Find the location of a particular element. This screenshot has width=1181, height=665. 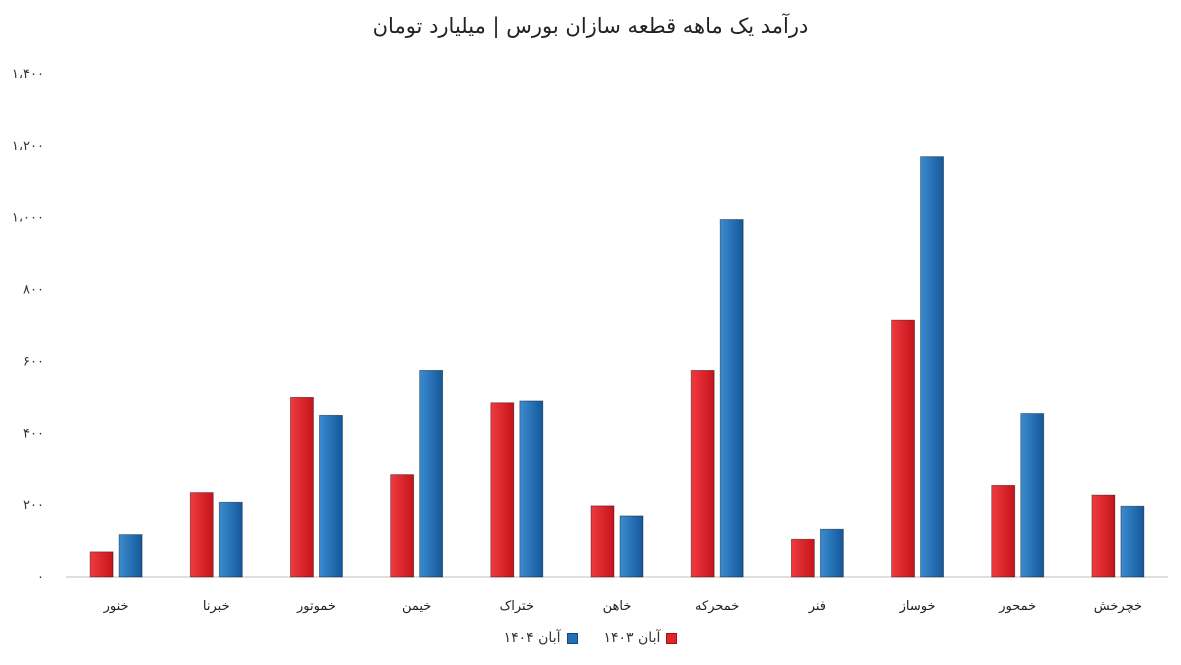

category-label: ختراک is located at coordinates (517, 606).